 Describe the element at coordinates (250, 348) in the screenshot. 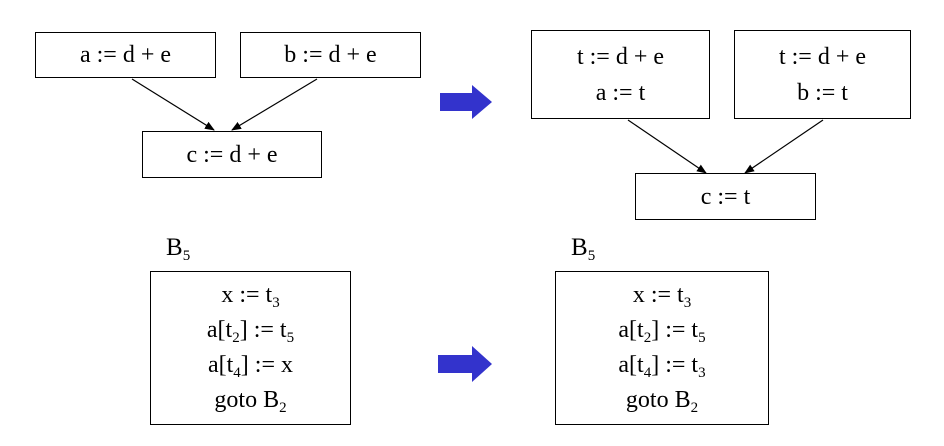

I see `block-b5-before: x := t3 a[t2] := t5 a[t4] := x goto B2` at that location.